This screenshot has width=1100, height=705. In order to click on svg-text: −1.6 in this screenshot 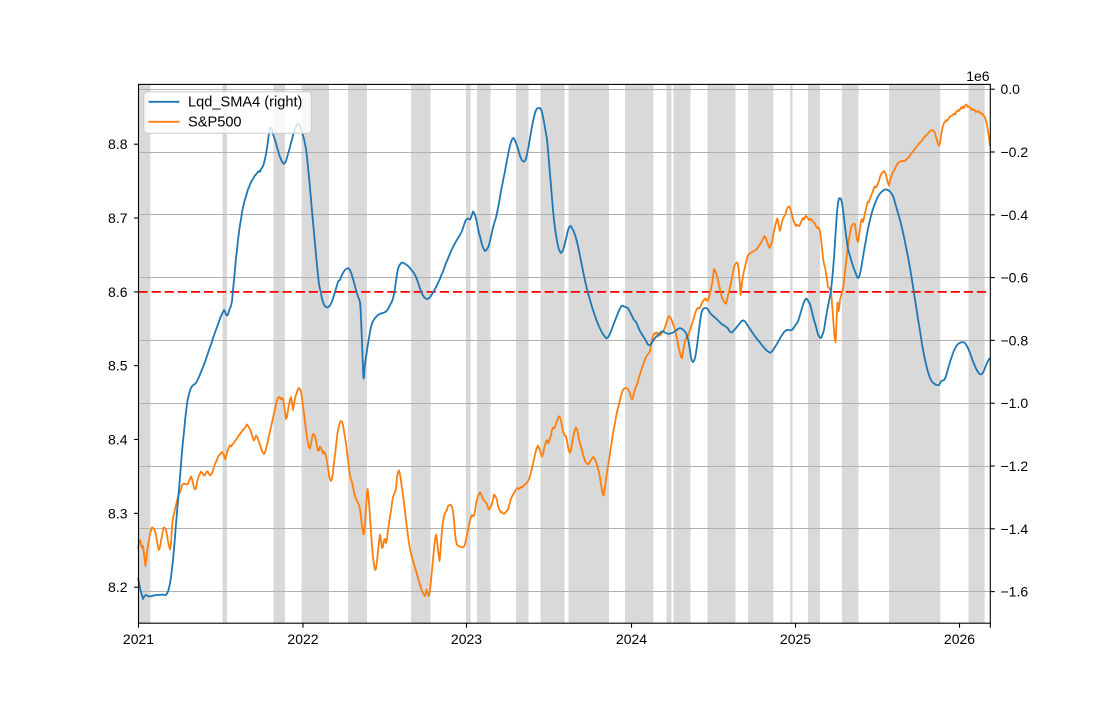, I will do `click(1015, 592)`.